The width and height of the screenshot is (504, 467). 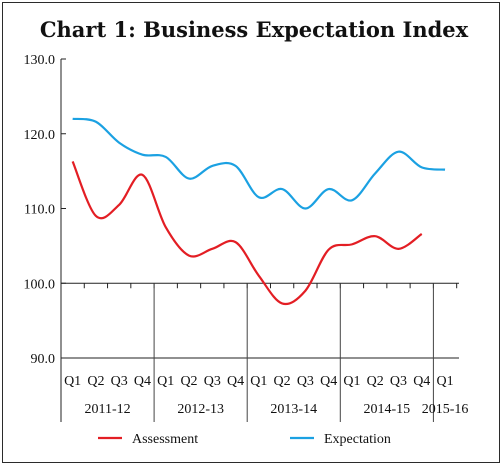 What do you see at coordinates (387, 409) in the screenshot?
I see `year-label: 2014-15` at bounding box center [387, 409].